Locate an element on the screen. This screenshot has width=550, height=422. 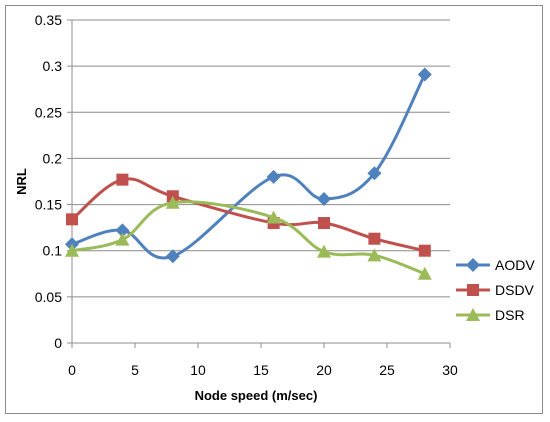
x-tick-label: 25 is located at coordinates (387, 370).